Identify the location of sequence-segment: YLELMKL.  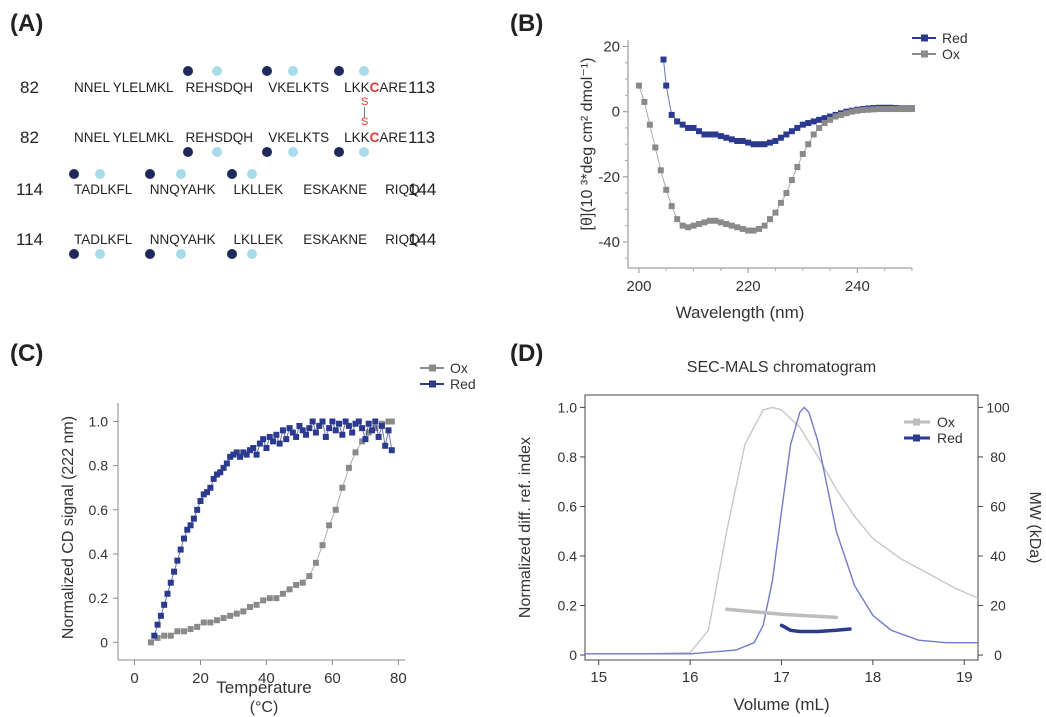
(143, 137).